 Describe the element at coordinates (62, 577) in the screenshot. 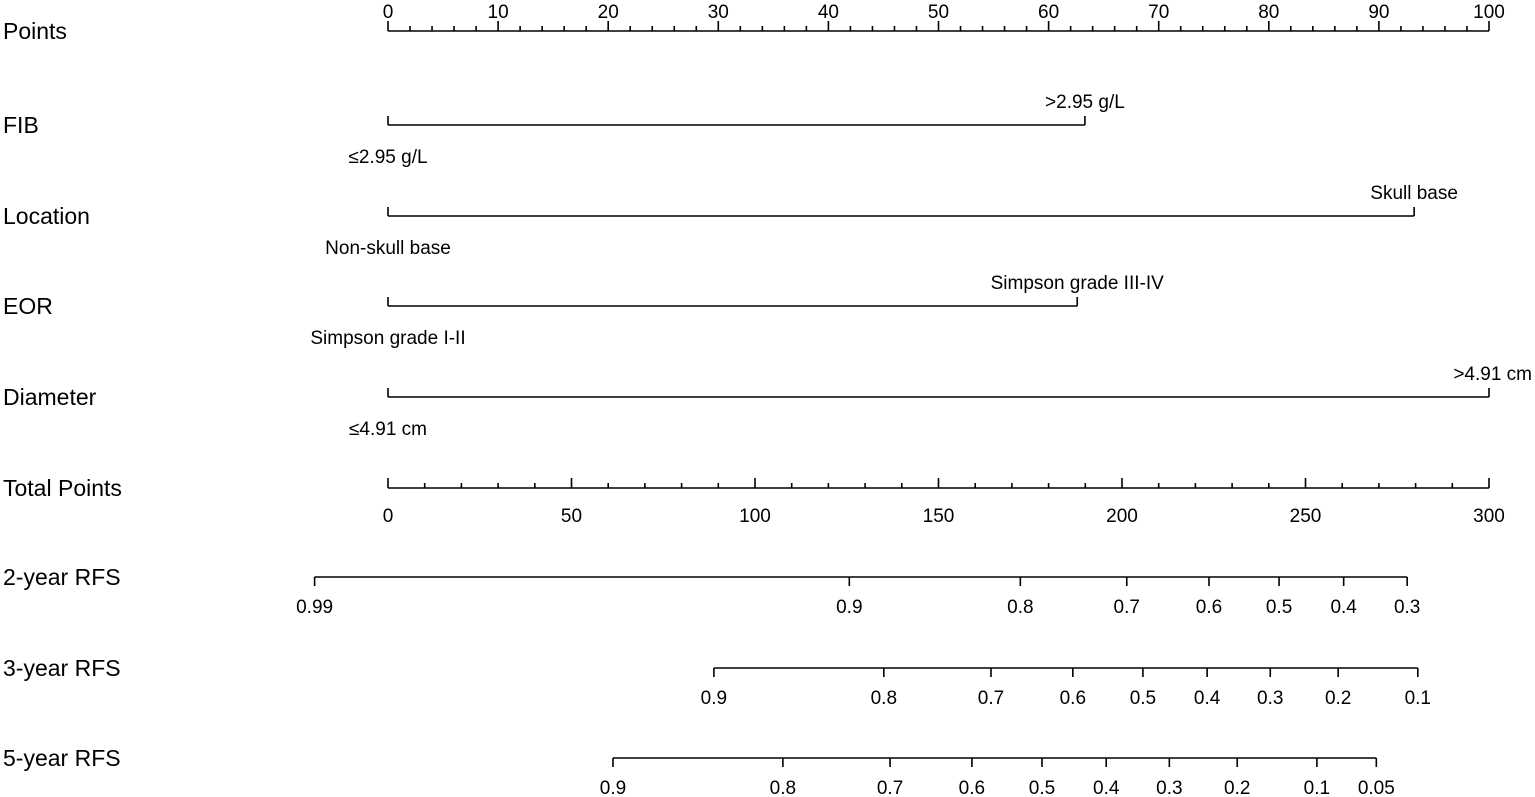

I see `2-year-rfs-row-label: 2-year RFS` at that location.